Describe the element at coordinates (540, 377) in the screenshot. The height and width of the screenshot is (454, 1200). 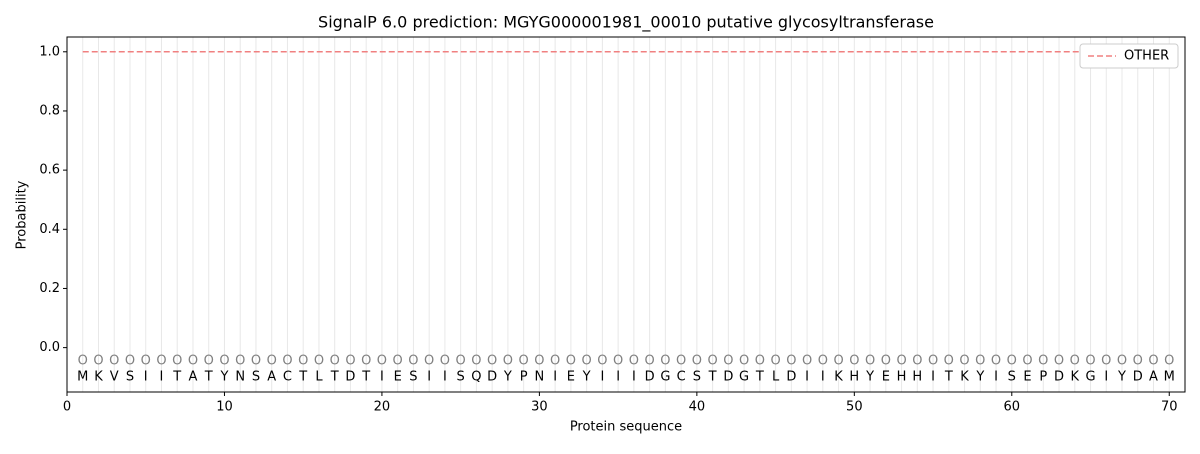
I see `residue-label: N` at that location.